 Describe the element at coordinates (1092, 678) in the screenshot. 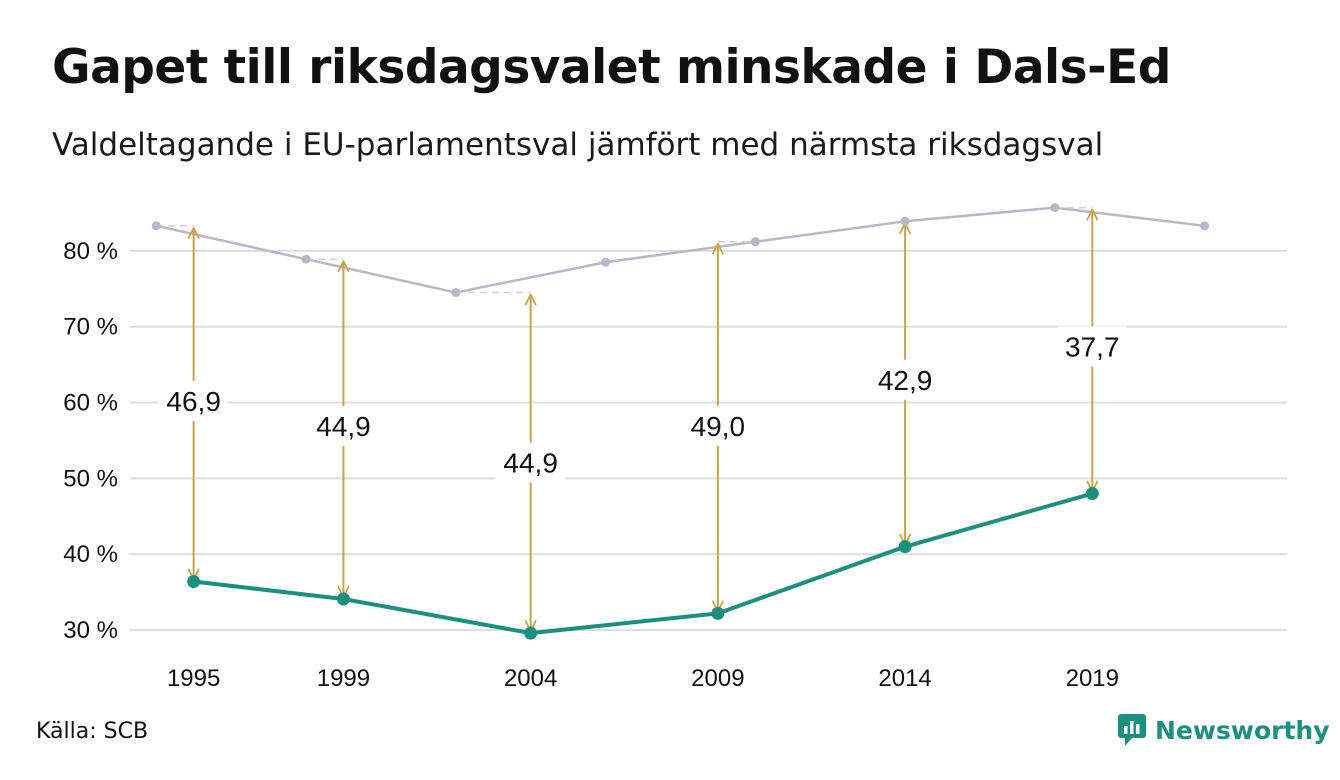

I see `x-tick-label: 2019` at that location.